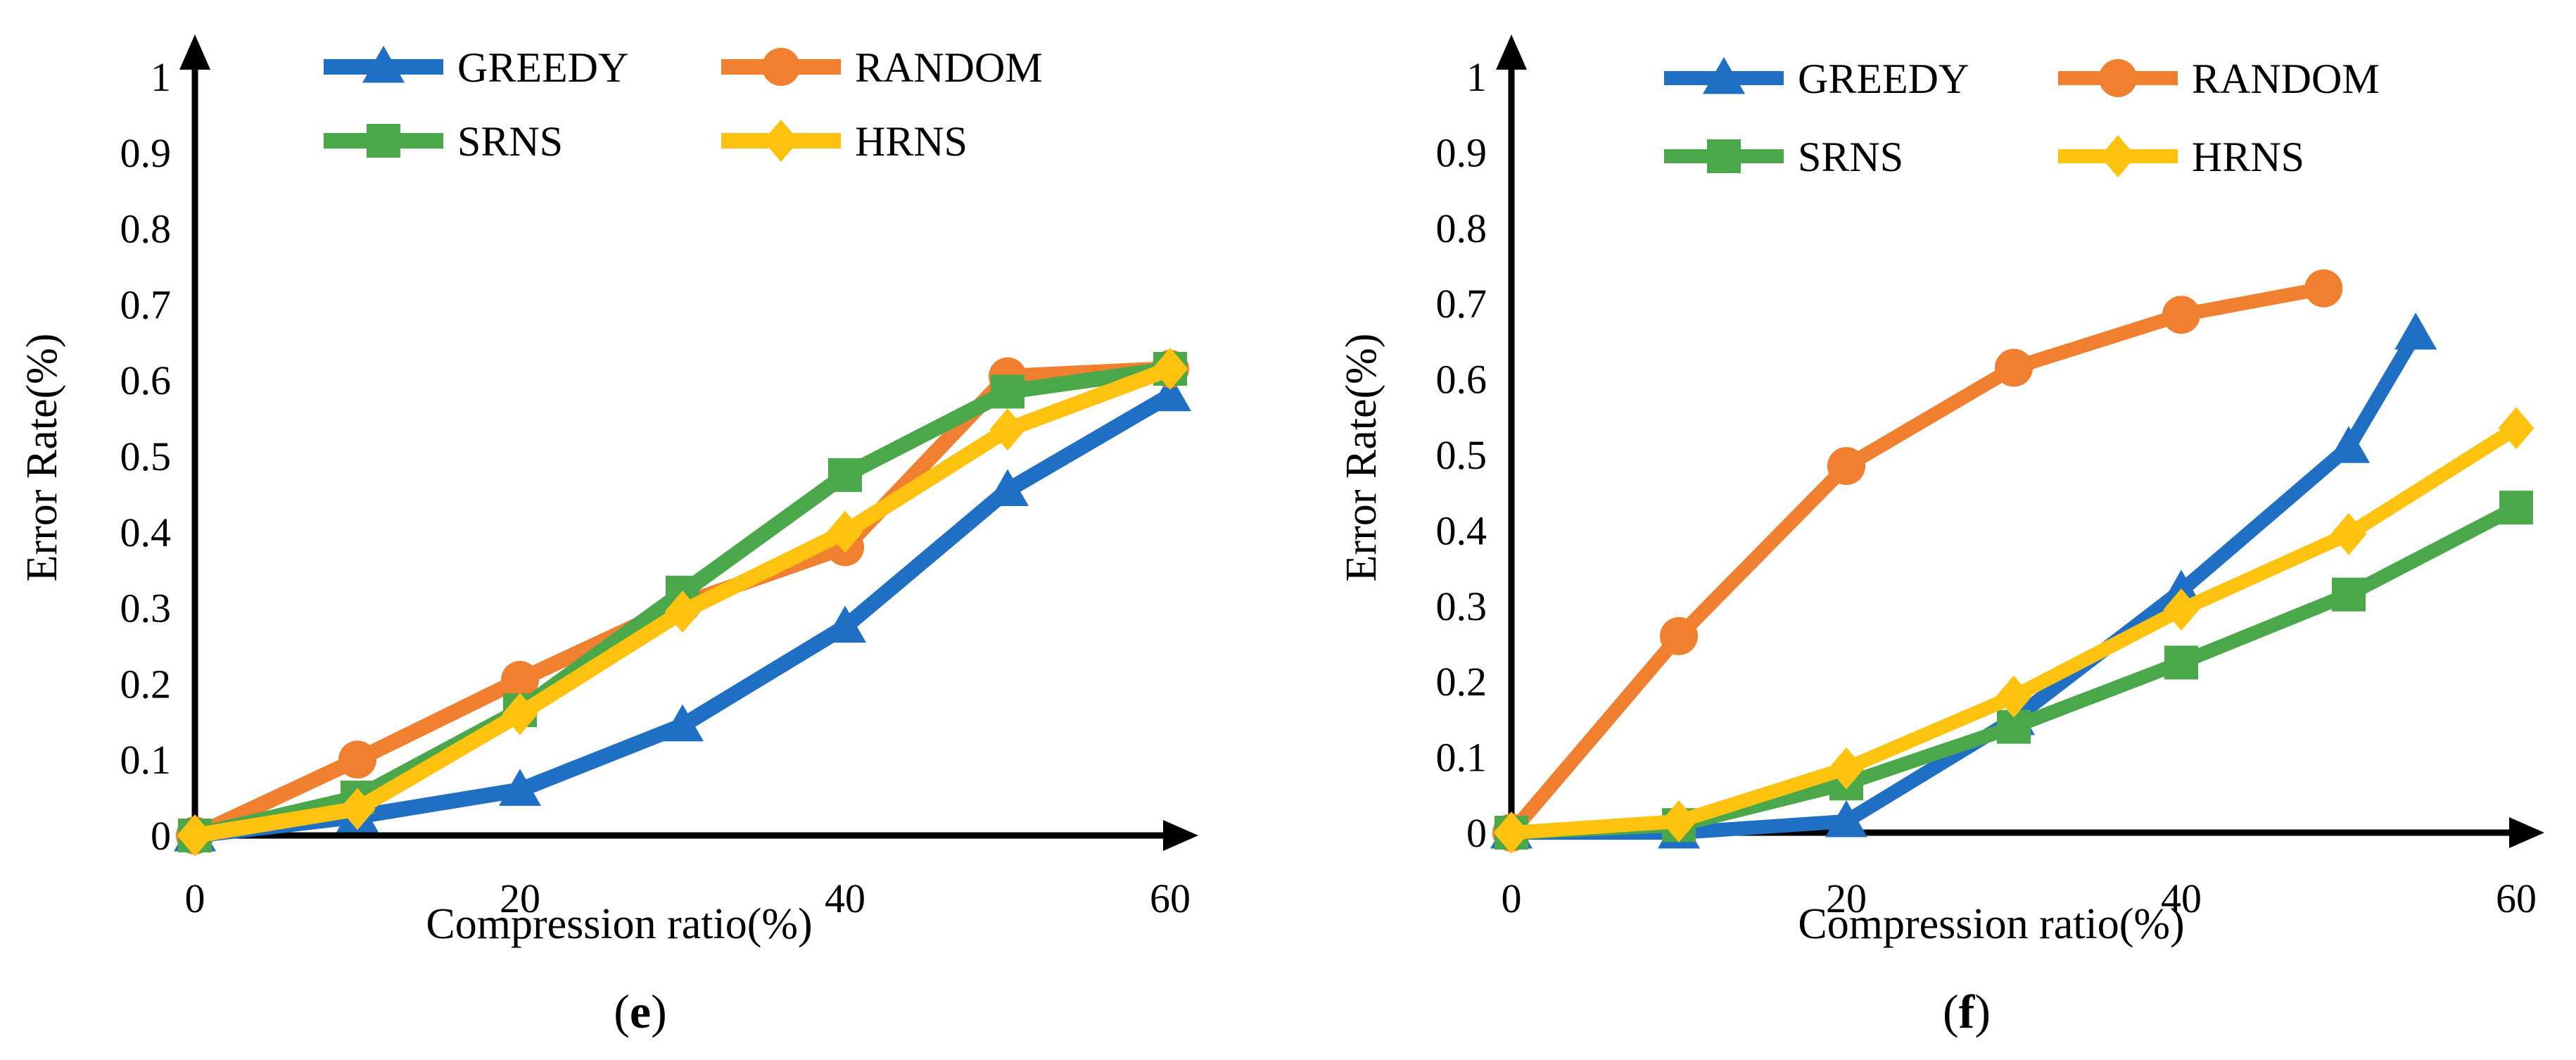 The image size is (2576, 1060). Describe the element at coordinates (1967, 1011) in the screenshot. I see `panel-label: (f)` at that location.